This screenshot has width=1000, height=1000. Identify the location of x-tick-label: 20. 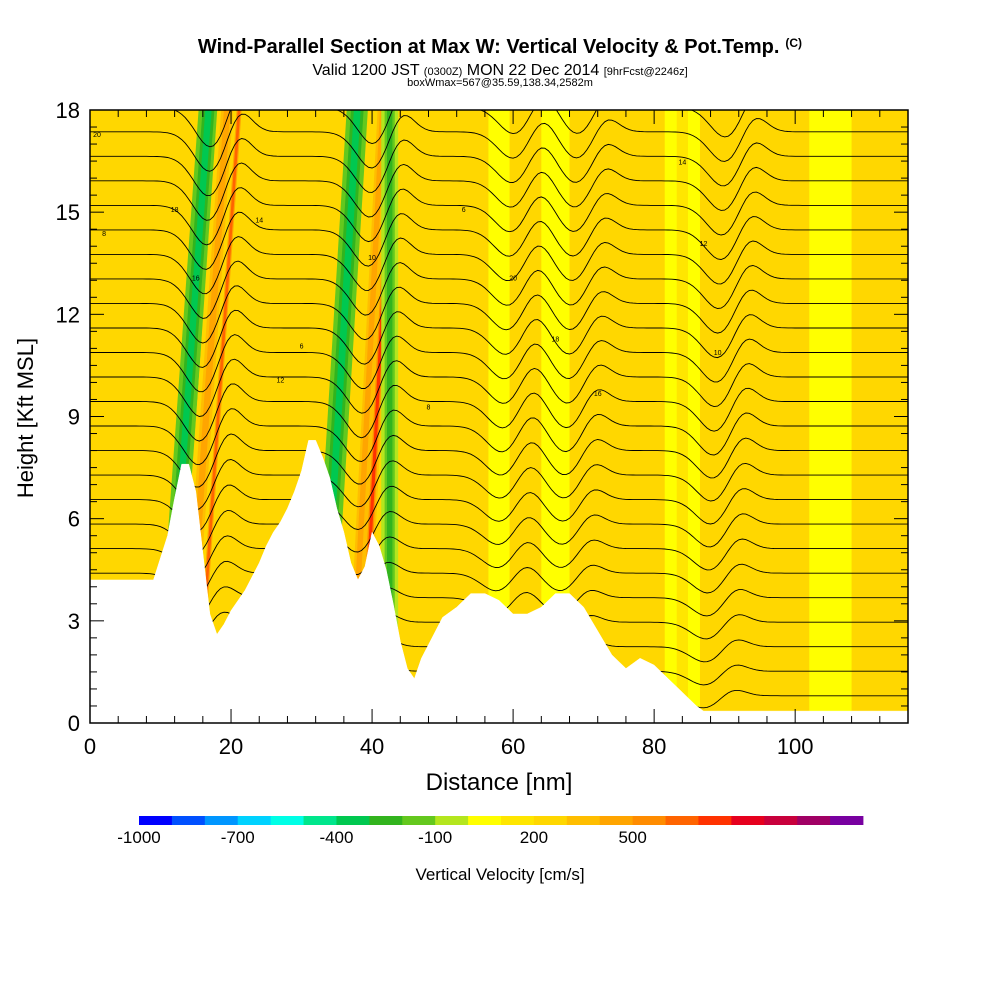
(231, 746).